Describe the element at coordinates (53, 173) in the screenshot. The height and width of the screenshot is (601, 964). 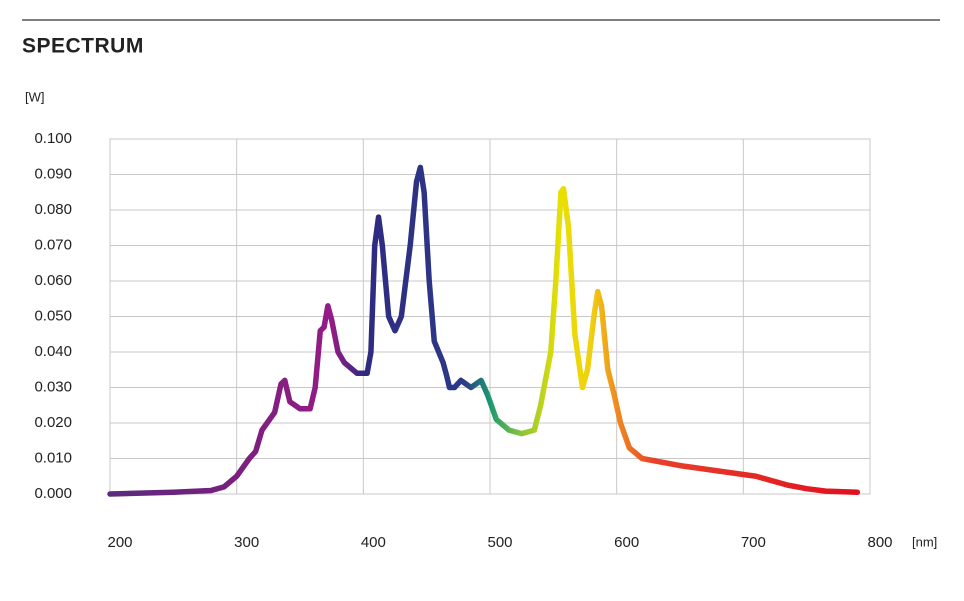
I see `y-tick-label: 0.090` at that location.